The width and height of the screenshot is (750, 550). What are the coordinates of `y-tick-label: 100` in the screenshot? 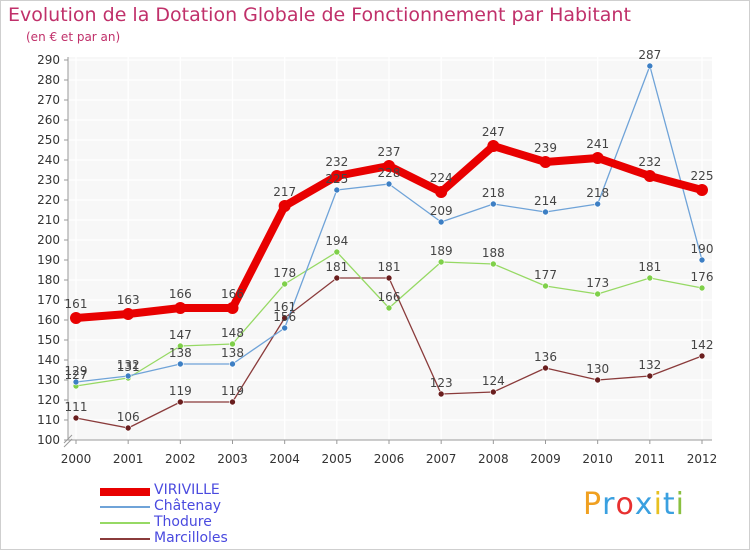 It's located at (48, 440).